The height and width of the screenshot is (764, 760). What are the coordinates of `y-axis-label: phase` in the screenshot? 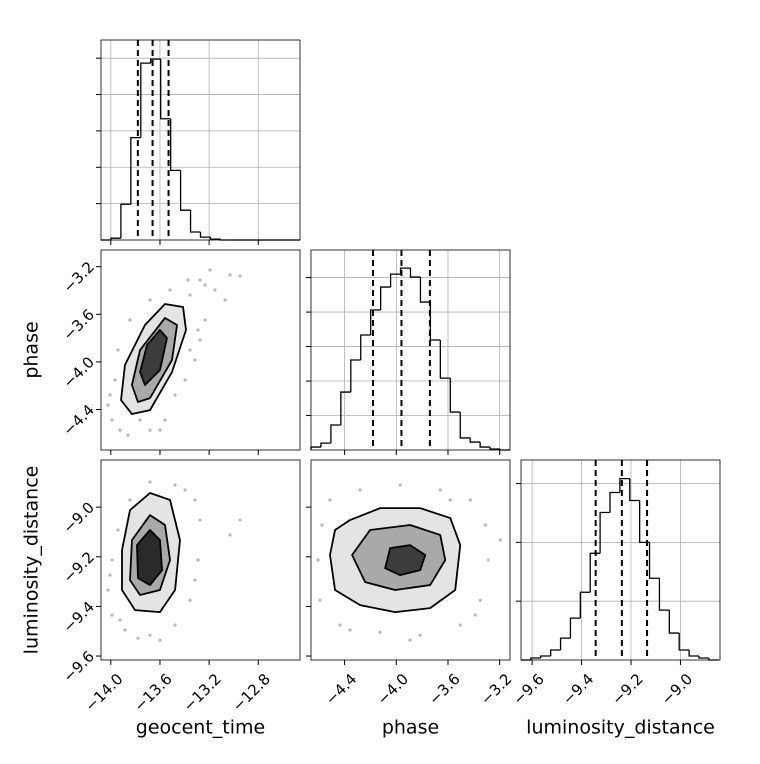 It's located at (32, 349).